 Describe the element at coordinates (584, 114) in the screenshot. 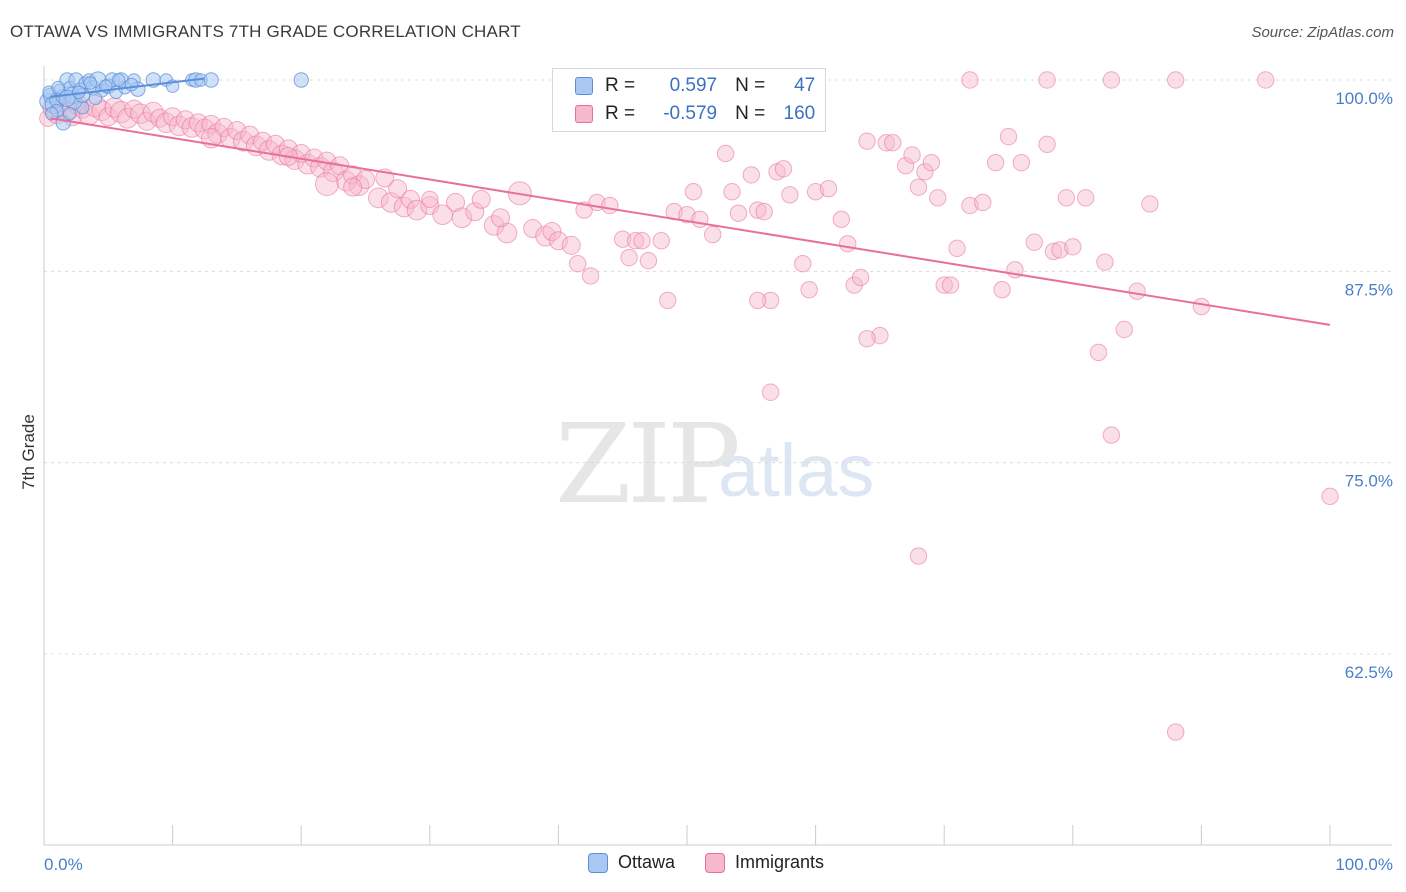

I see `immigrants-swatch` at that location.